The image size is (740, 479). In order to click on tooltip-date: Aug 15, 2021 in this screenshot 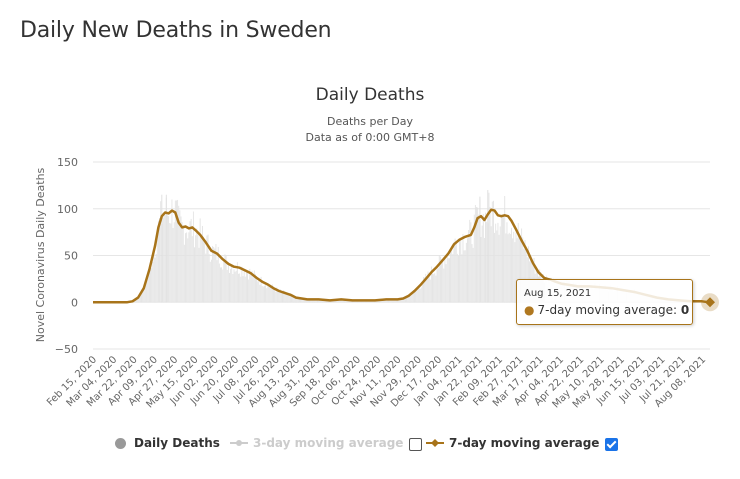, I will do `click(558, 293)`.